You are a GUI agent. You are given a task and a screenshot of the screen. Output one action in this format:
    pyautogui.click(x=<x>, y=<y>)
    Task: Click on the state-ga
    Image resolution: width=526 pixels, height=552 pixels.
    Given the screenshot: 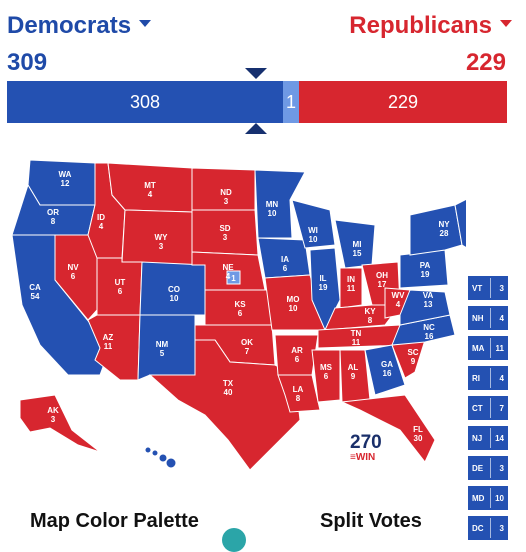 What is the action you would take?
    pyautogui.click(x=385, y=370)
    